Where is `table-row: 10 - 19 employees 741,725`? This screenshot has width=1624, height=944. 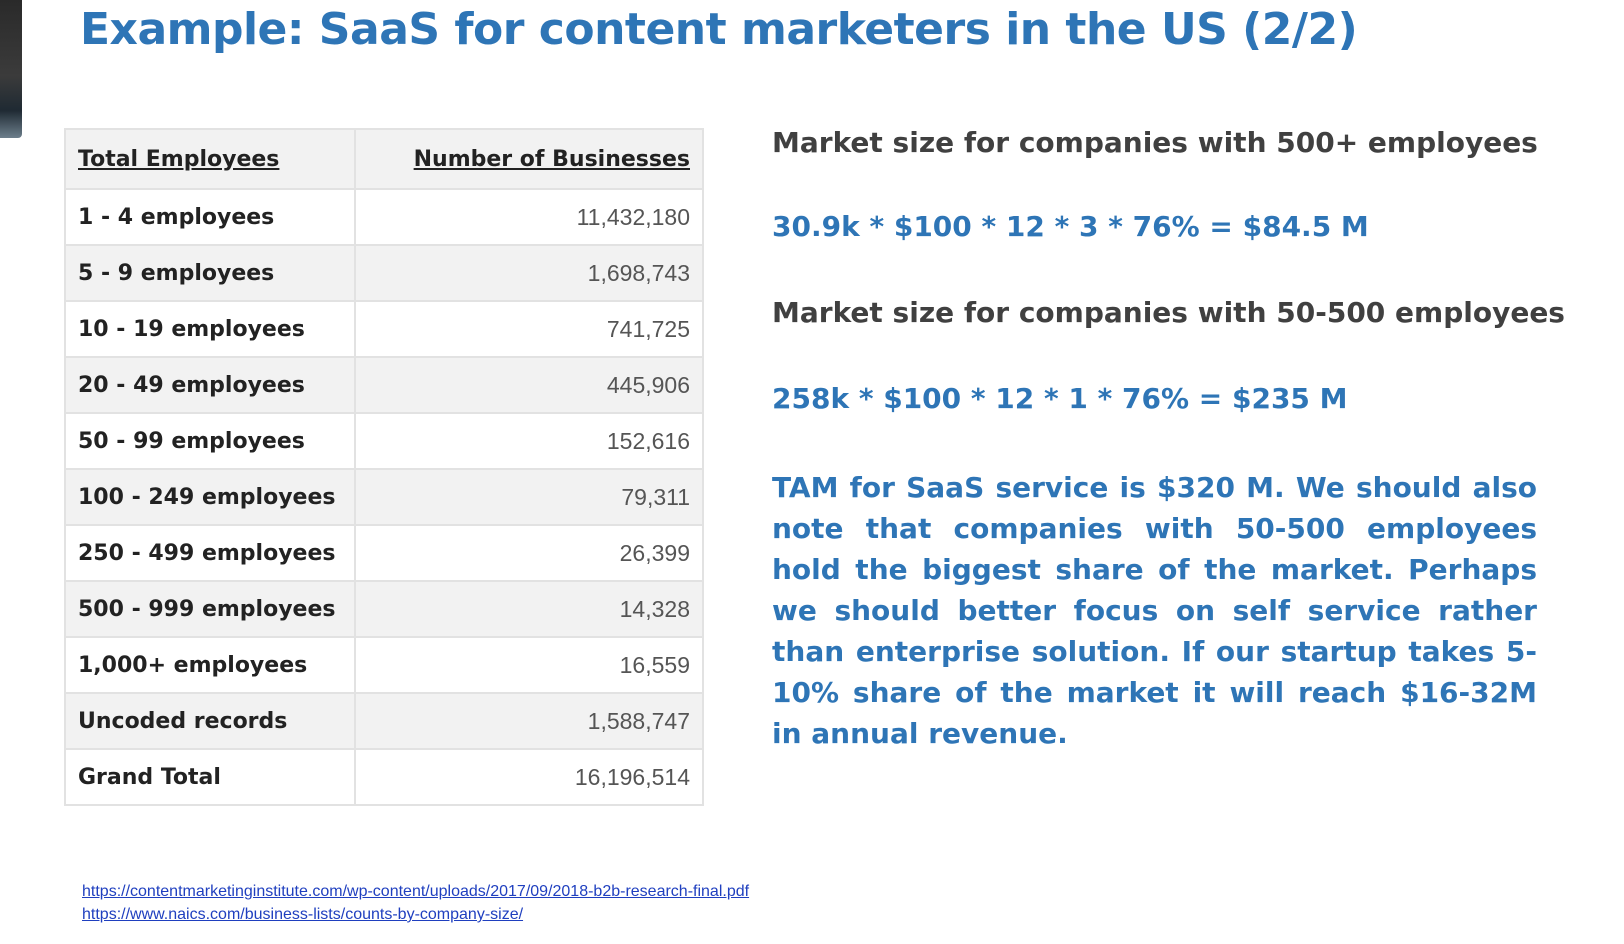
table-row: 10 - 19 employees 741,725 is located at coordinates (384, 329).